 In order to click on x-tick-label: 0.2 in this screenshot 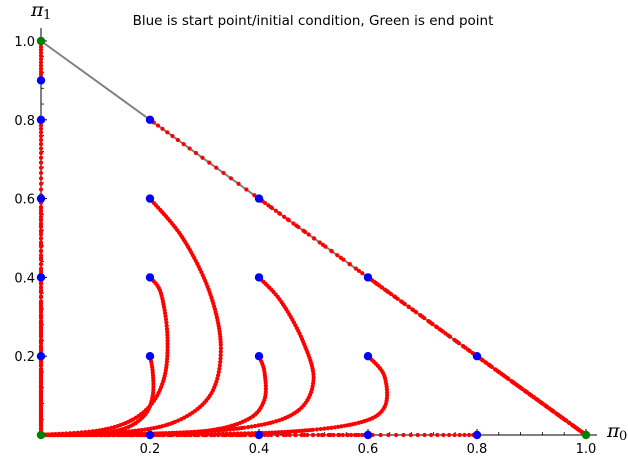, I will do `click(150, 449)`.